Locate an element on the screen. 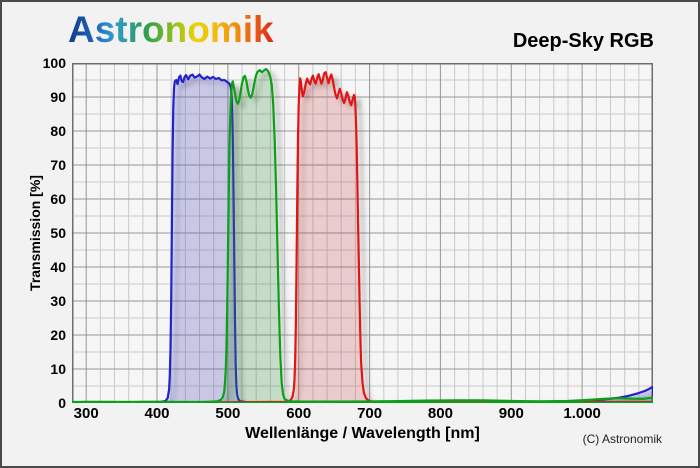 The image size is (700, 468). x-axis-title: Wellenlänge / Wavelength [nm] is located at coordinates (362, 433).